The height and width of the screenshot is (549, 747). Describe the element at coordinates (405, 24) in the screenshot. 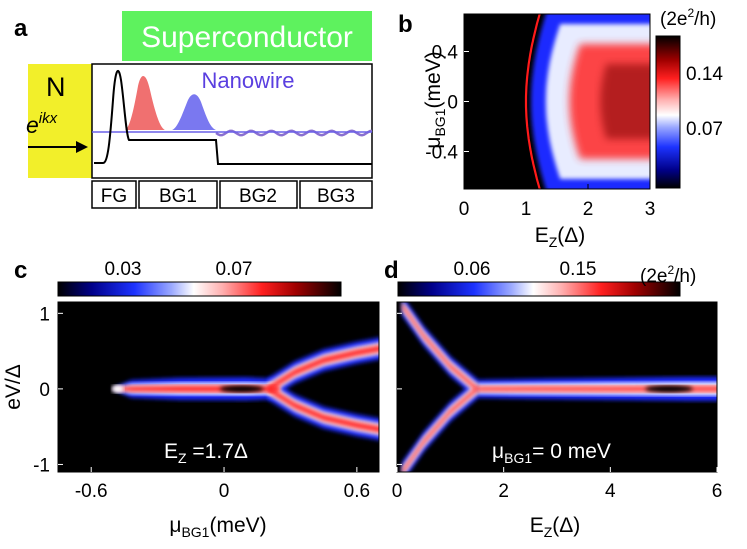

I see `panel-label-b: b` at that location.